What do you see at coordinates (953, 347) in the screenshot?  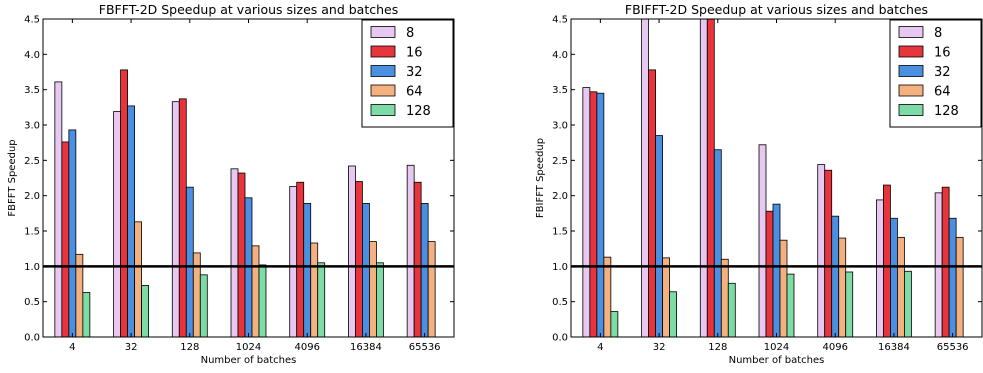 I see `x-tick-label: 65536` at bounding box center [953, 347].